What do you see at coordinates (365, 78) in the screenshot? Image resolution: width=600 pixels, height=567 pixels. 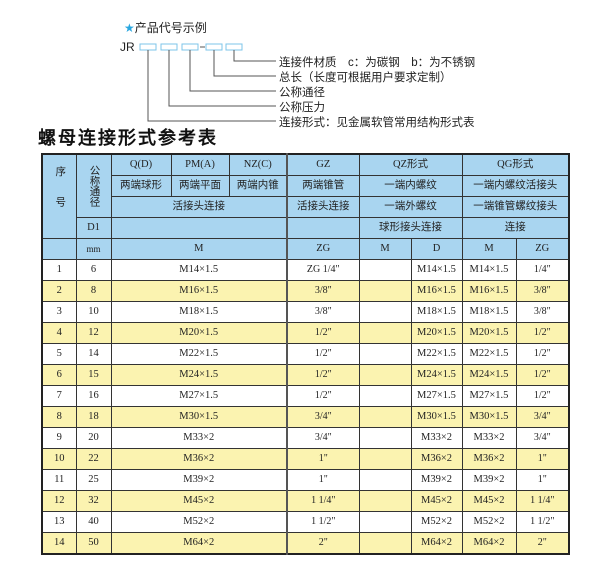 I see `label-length: 总长（长度可根据用户要求定制）` at bounding box center [365, 78].